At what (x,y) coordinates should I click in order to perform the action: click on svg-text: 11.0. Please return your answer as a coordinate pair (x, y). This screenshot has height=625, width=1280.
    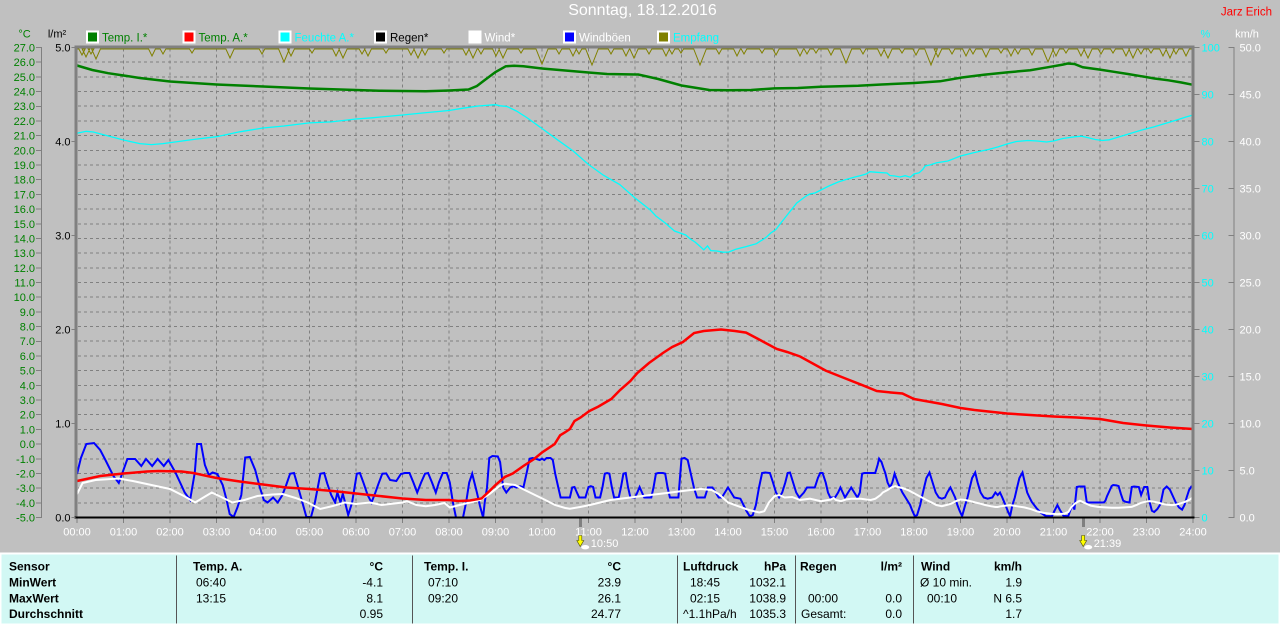
    Looking at the image, I should click on (24, 284).